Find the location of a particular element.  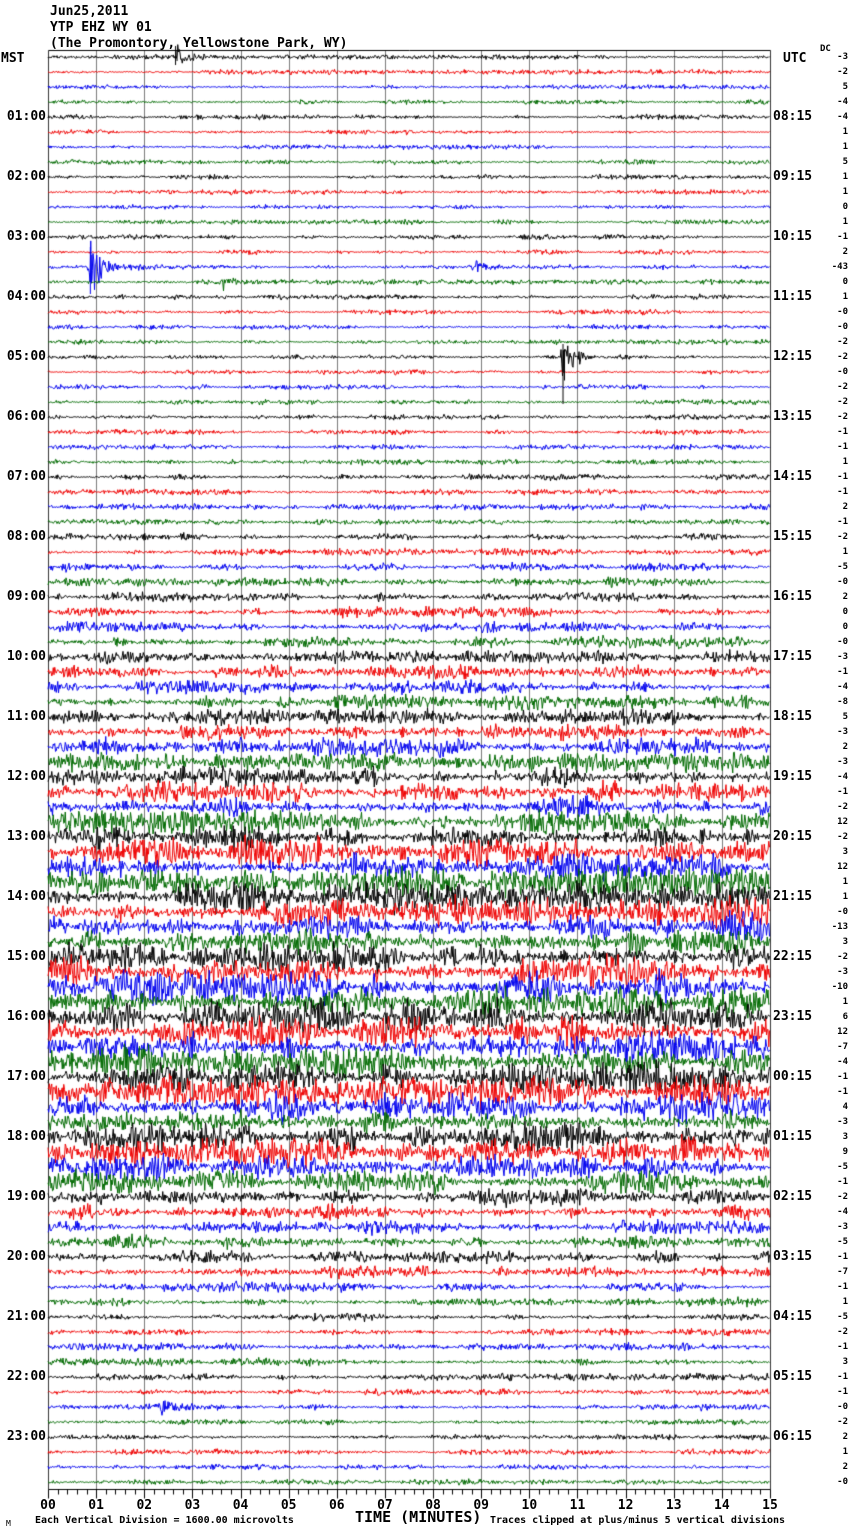

mst-hour-label: 11:00 is located at coordinates (26, 716).